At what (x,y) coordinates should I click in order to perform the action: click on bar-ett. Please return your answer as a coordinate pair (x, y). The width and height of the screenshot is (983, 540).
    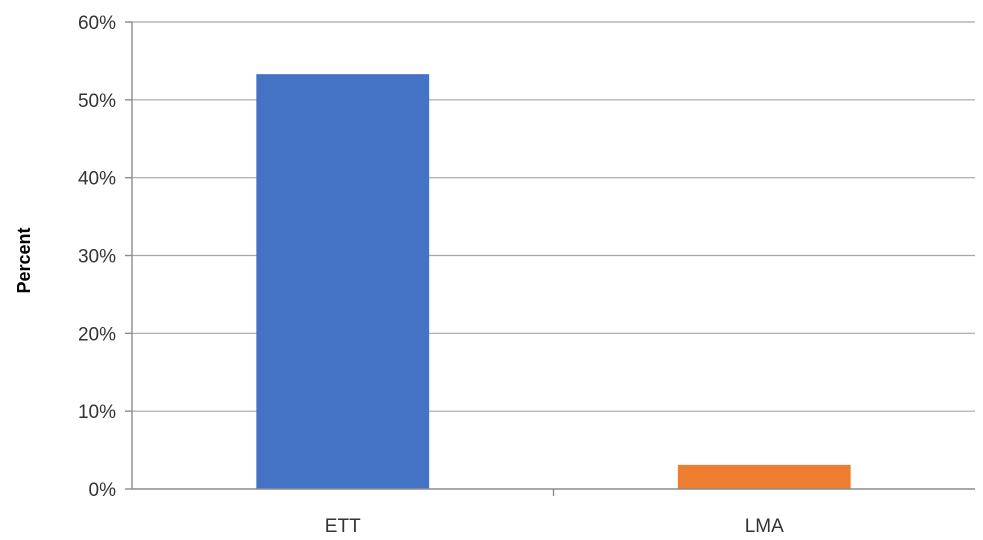
    Looking at the image, I should click on (343, 282).